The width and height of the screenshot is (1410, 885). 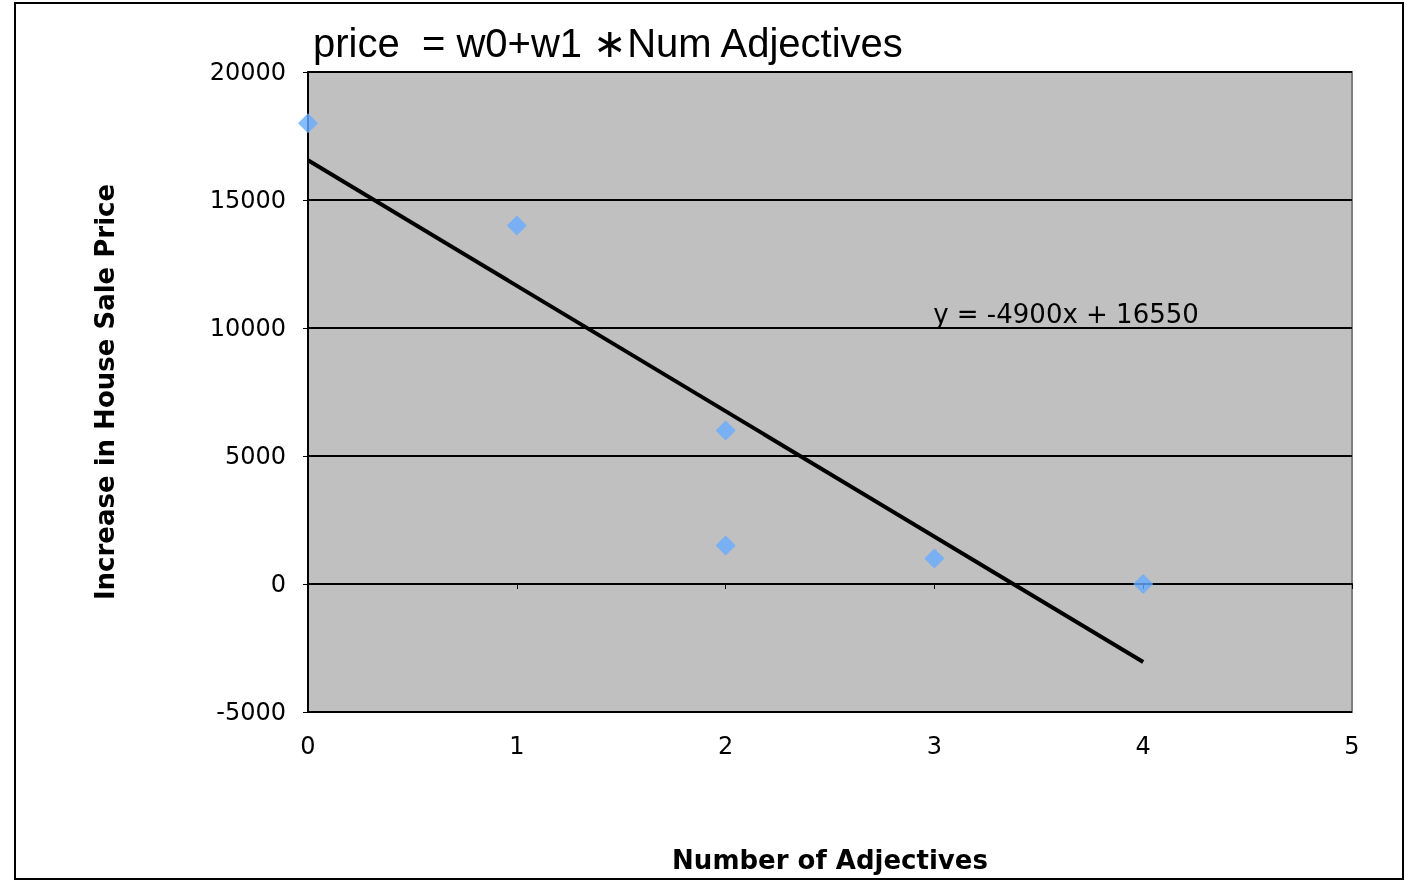 I want to click on y-tick-label: 15000, so click(x=247, y=200).